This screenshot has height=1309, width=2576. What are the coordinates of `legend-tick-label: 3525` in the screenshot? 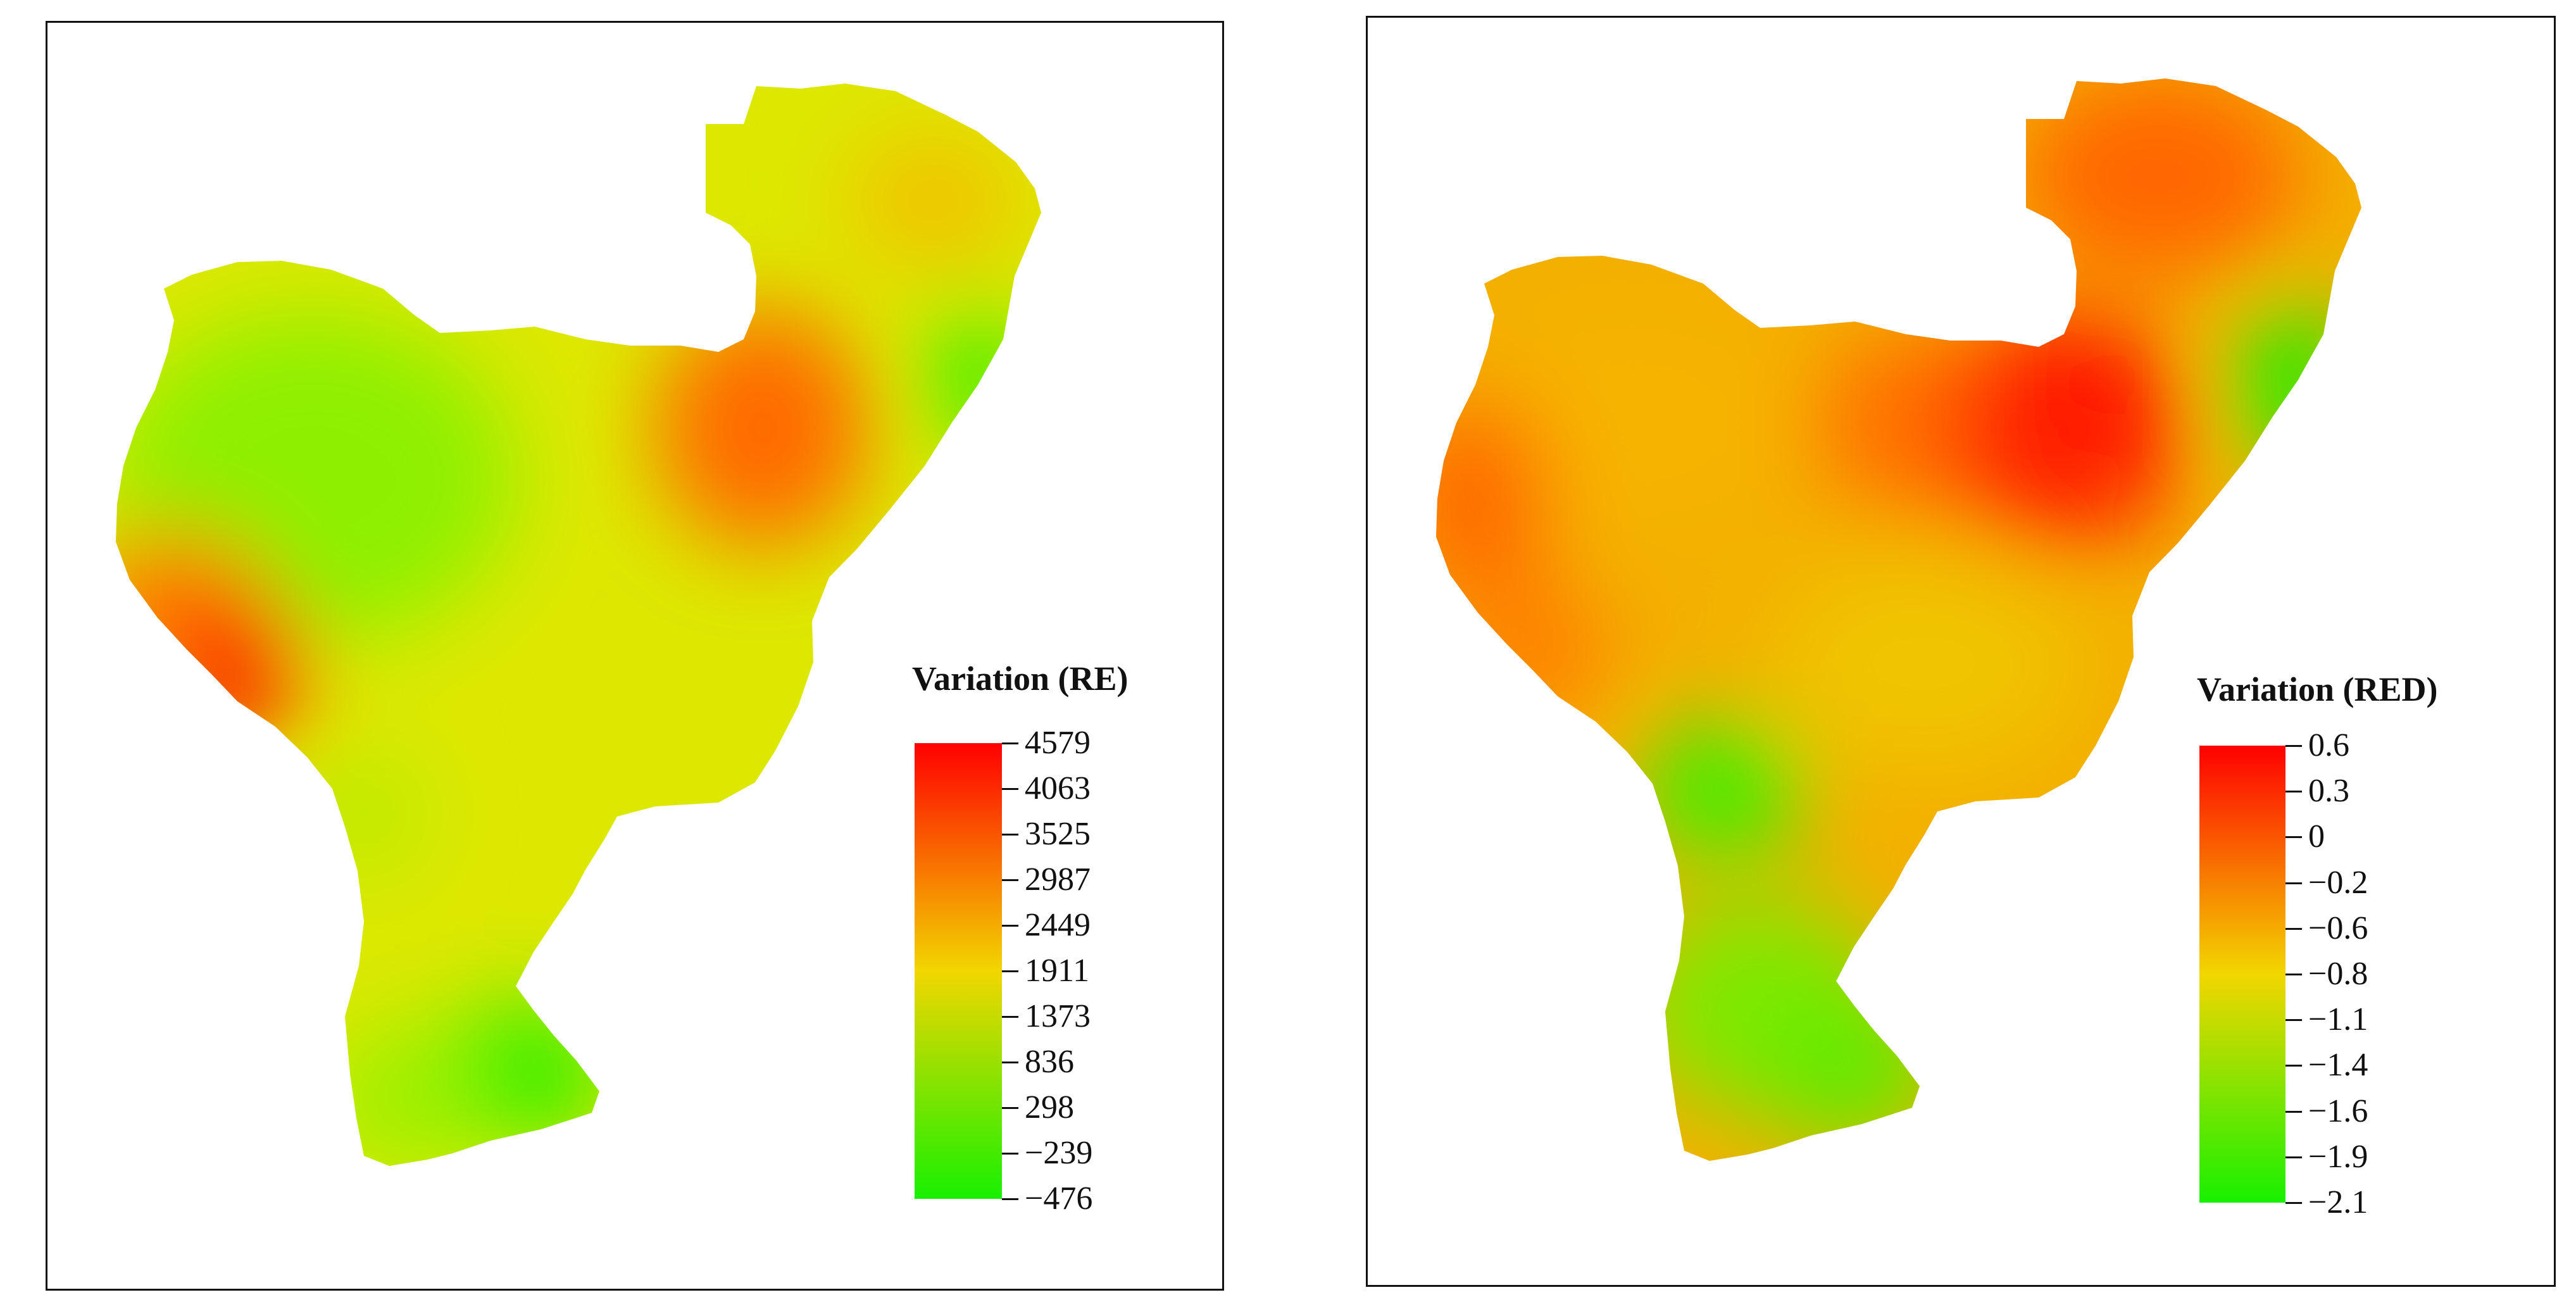 It's located at (1058, 834).